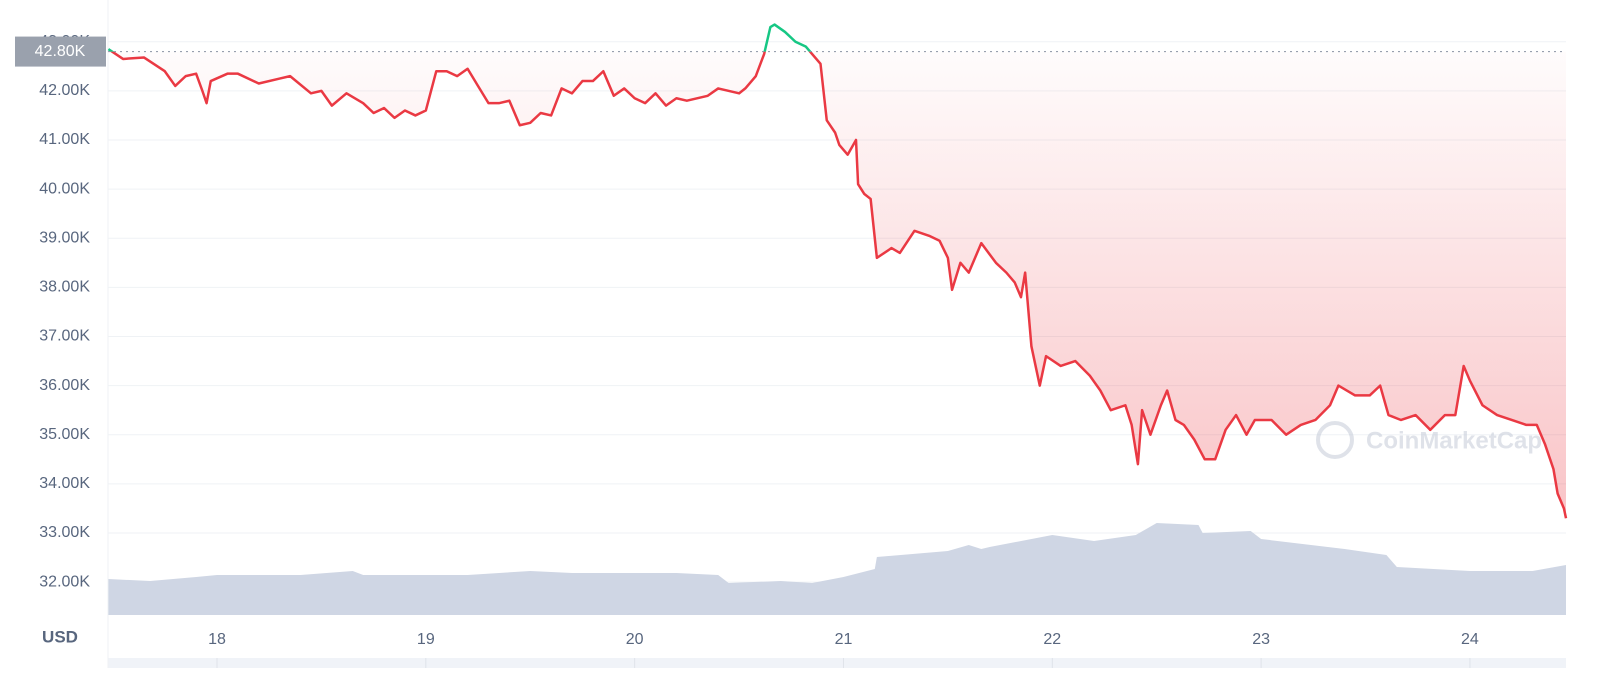 The height and width of the screenshot is (679, 1600). Describe the element at coordinates (426, 639) in the screenshot. I see `x-tick-label: 19` at that location.